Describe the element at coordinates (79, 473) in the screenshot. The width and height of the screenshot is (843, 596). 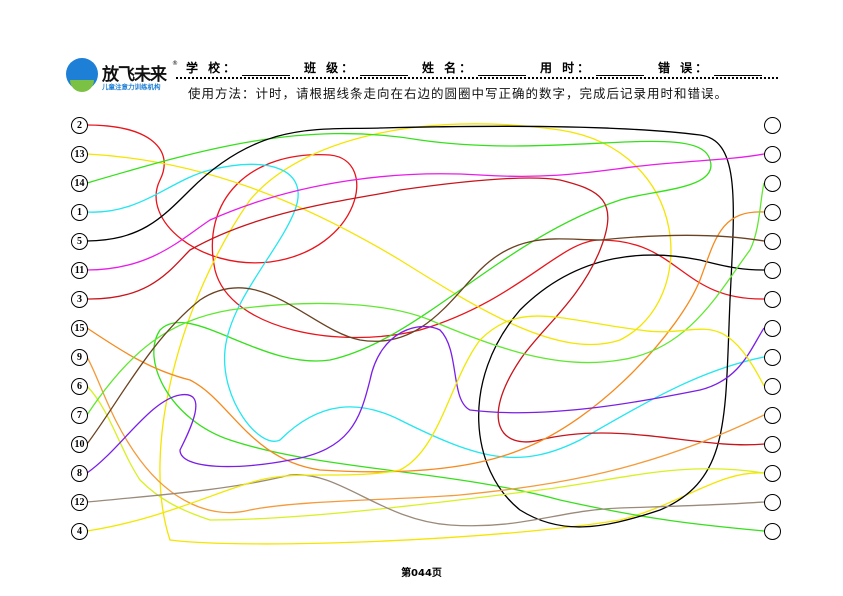
I see `start-number-circle: 8` at that location.